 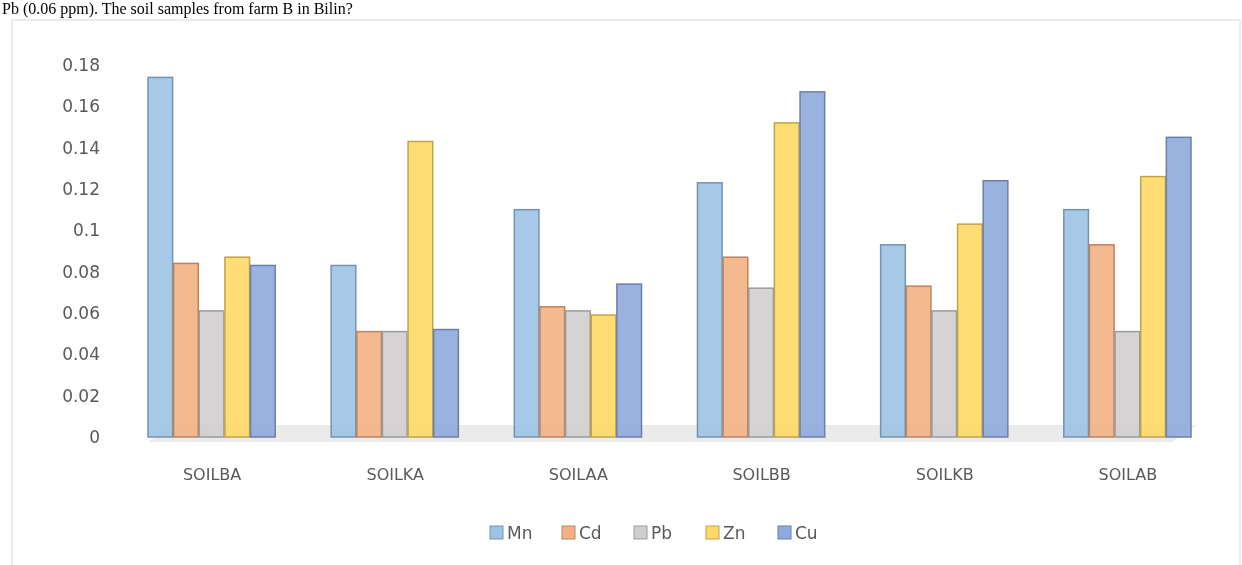 I want to click on legend-label: Mn, so click(x=520, y=532).